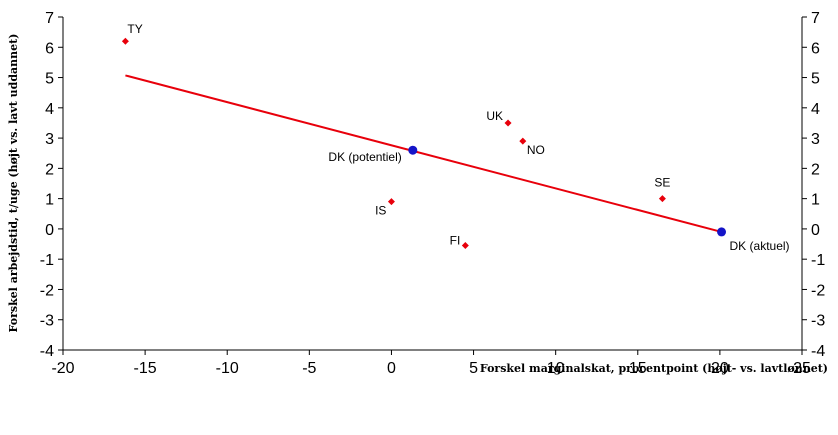  I want to click on y-tick-label-left: -4, so click(47, 351).